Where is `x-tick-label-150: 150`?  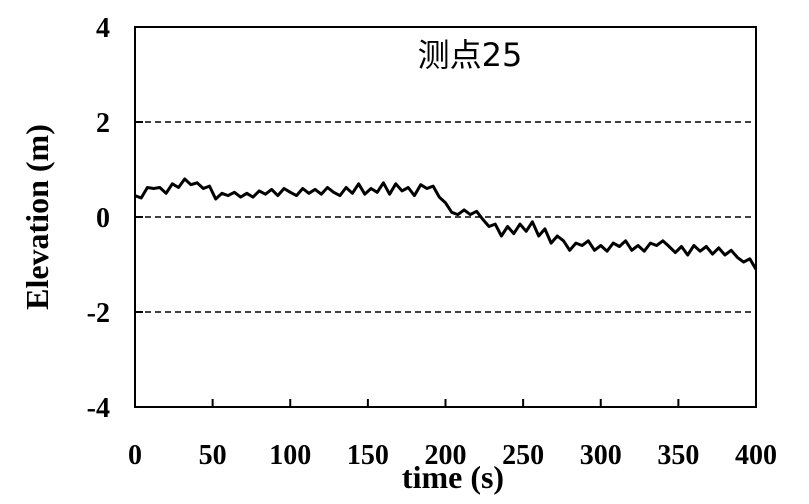
x-tick-label-150: 150 is located at coordinates (368, 455).